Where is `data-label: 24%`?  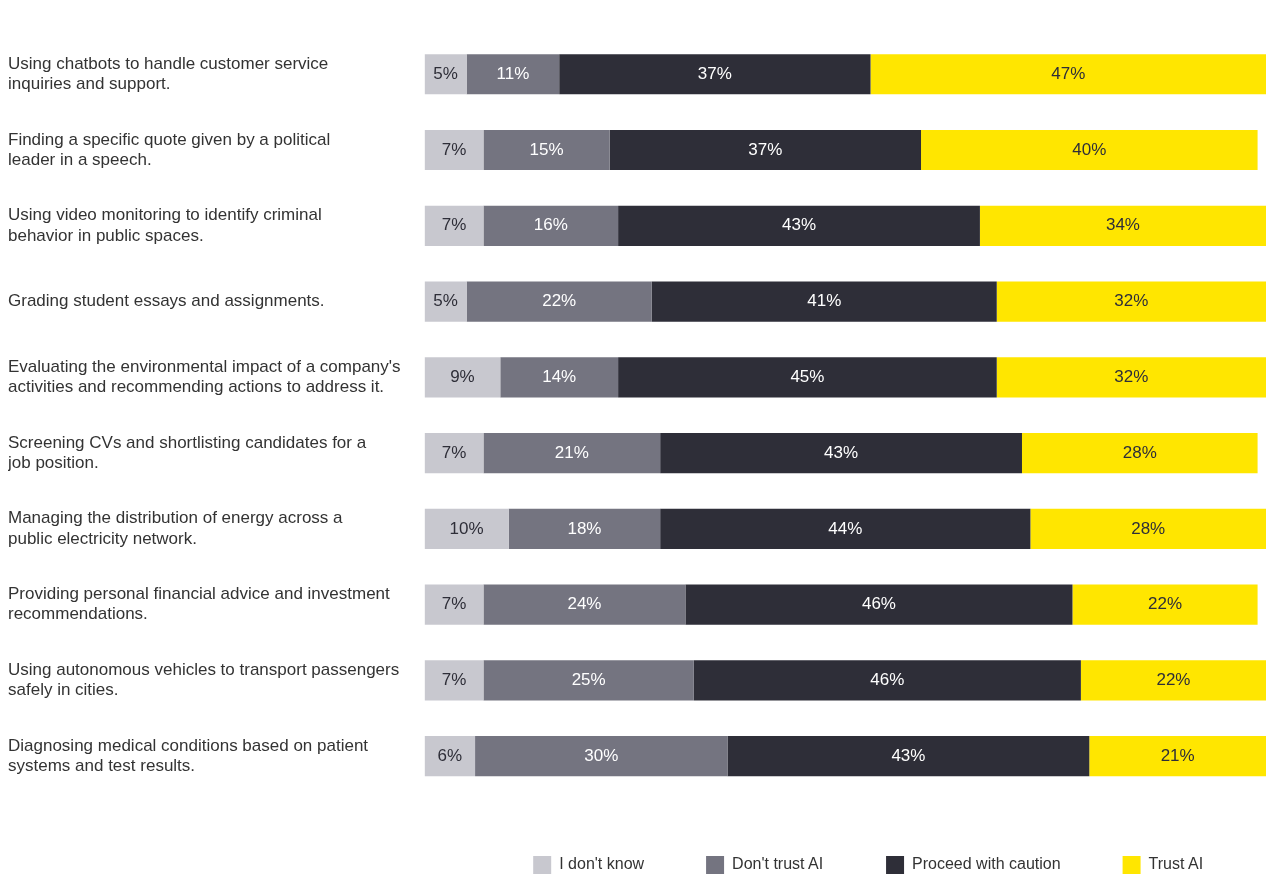 data-label: 24% is located at coordinates (584, 604).